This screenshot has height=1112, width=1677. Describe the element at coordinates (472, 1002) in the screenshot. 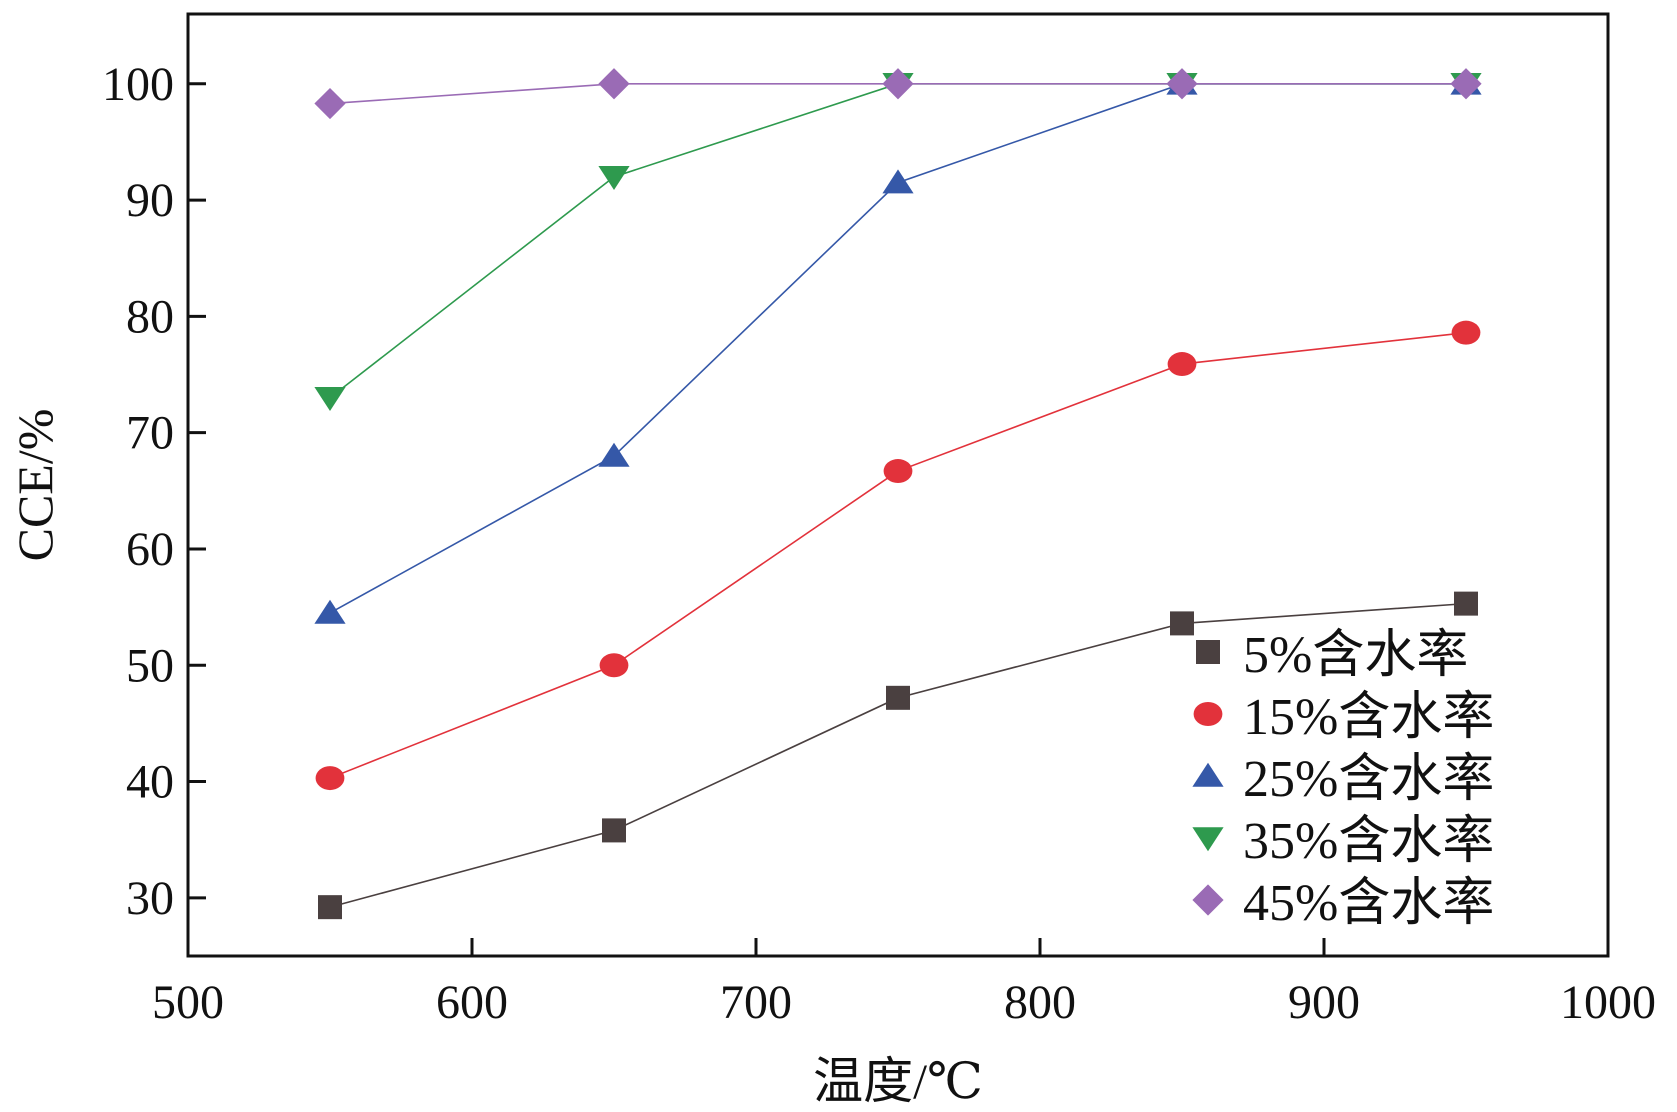

I see `x-tick-label: 600` at that location.